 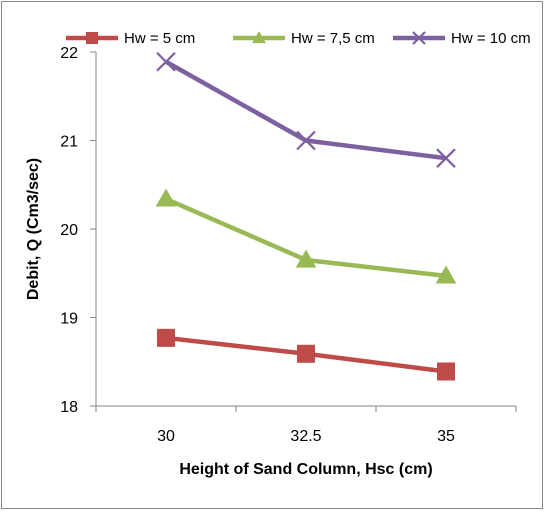 I want to click on y-axis-ticks: 18 19 20 21 22, so click(x=78, y=230).